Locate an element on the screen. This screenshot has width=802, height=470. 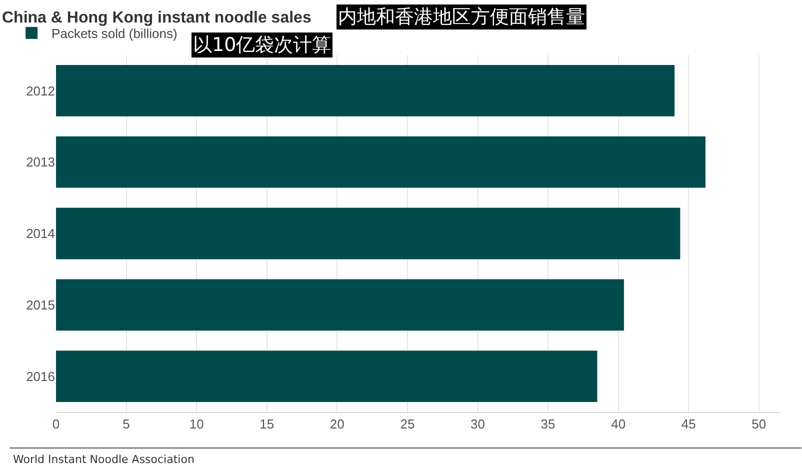
x-tick-label: 5 is located at coordinates (126, 424).